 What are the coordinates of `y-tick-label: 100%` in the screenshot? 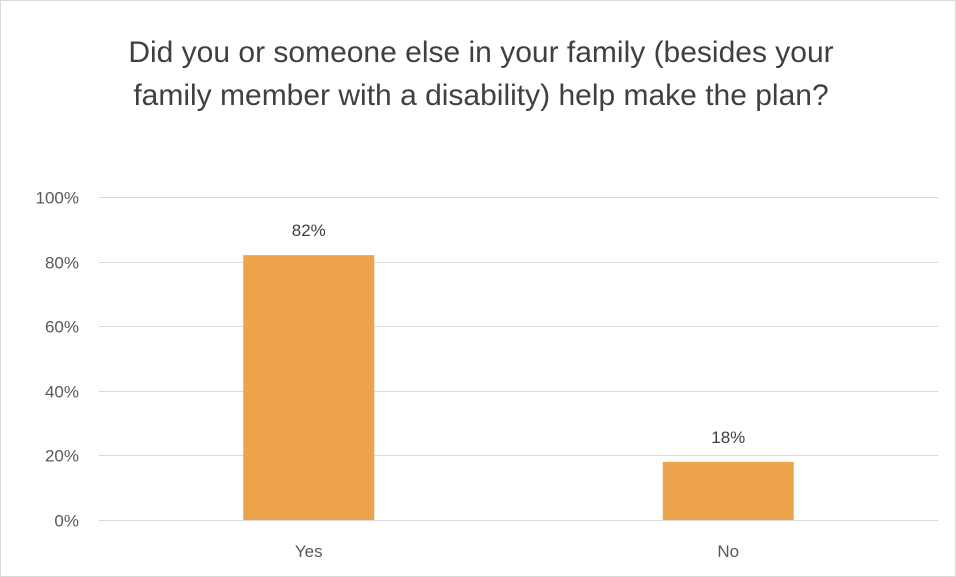 It's located at (57, 198).